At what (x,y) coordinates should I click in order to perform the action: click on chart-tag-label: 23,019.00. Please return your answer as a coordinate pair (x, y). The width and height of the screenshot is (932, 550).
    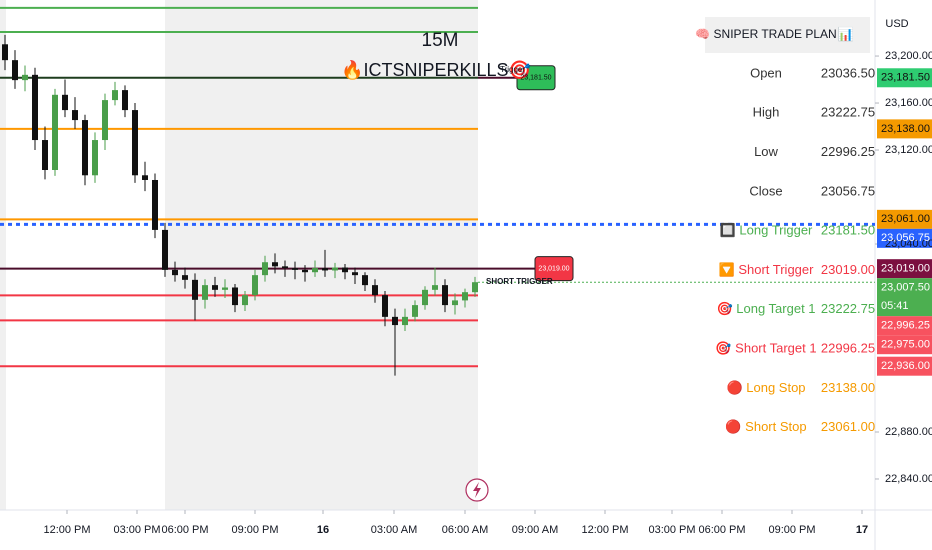
    Looking at the image, I should click on (553, 269).